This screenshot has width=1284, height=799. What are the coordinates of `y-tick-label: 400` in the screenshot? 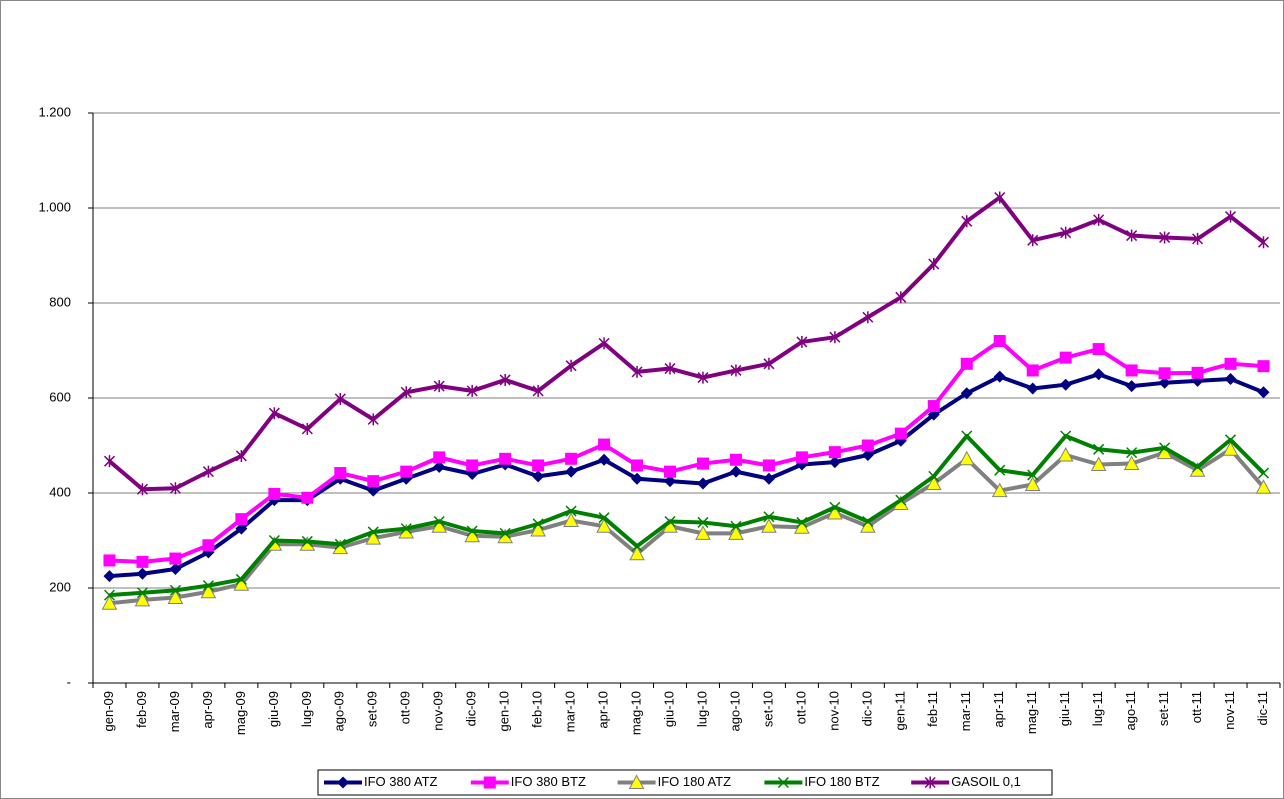 It's located at (60, 491).